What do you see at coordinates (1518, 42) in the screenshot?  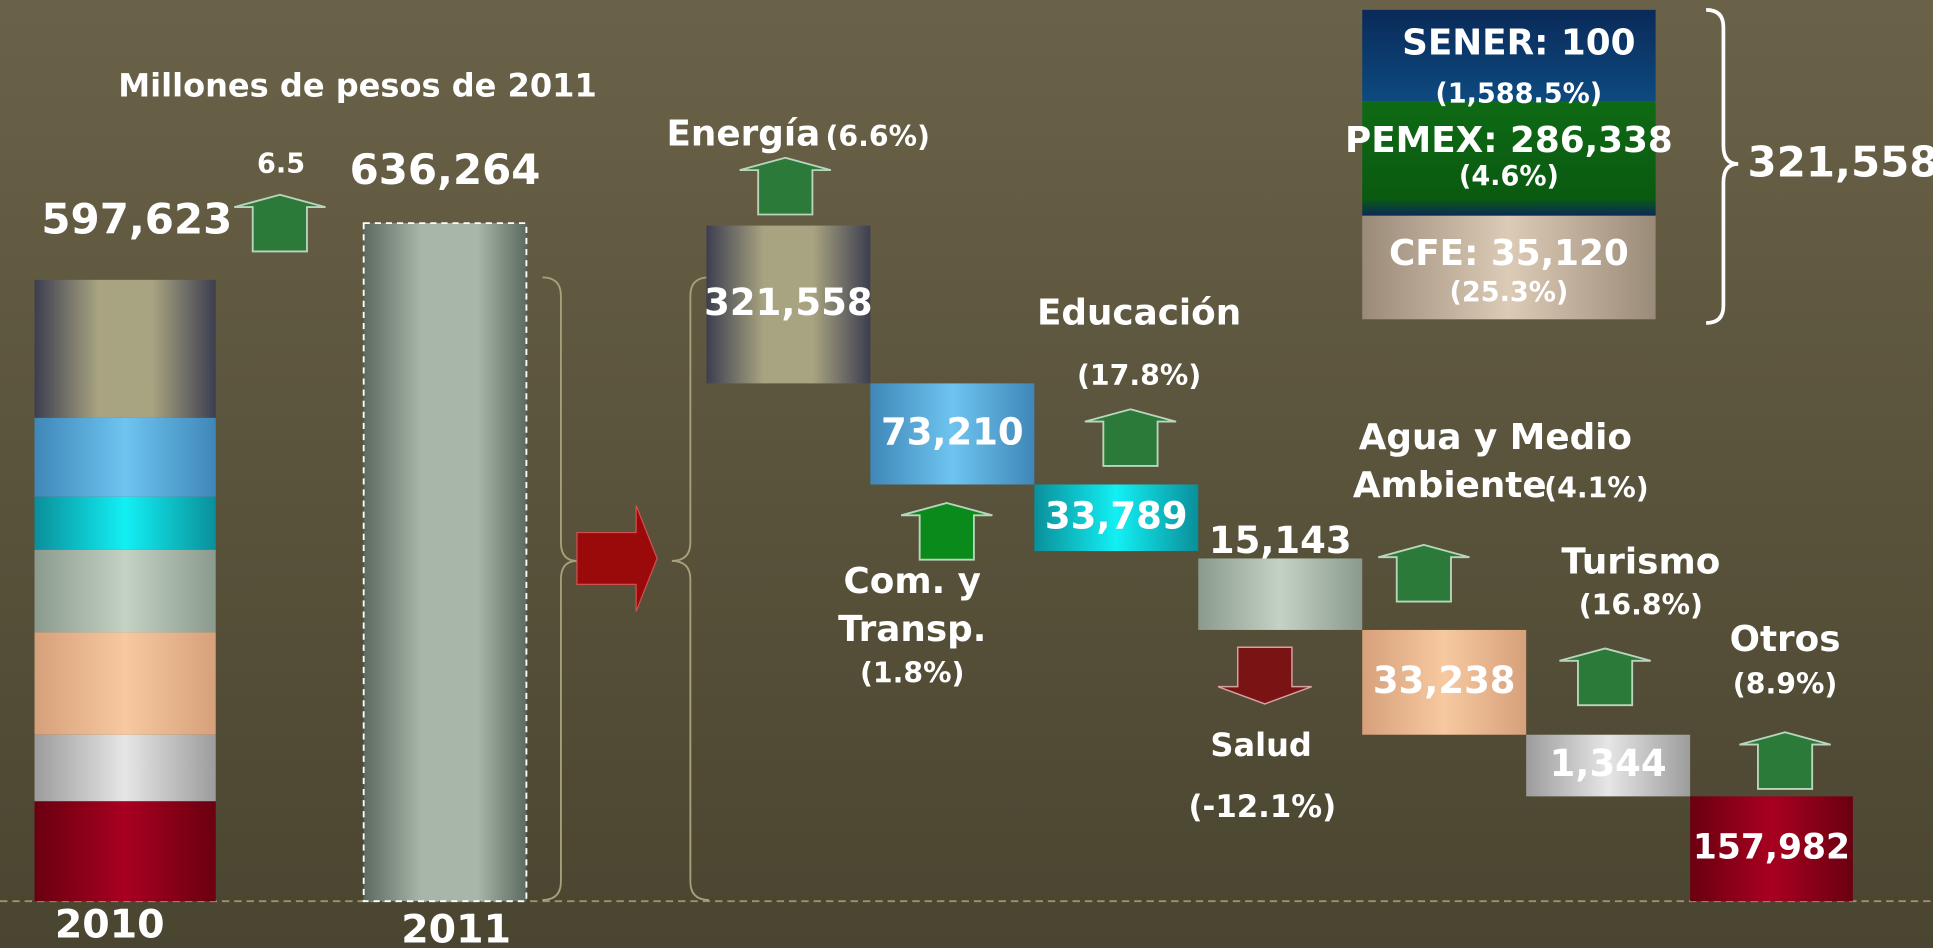 I see `breakdown-label: SENER: 100` at bounding box center [1518, 42].